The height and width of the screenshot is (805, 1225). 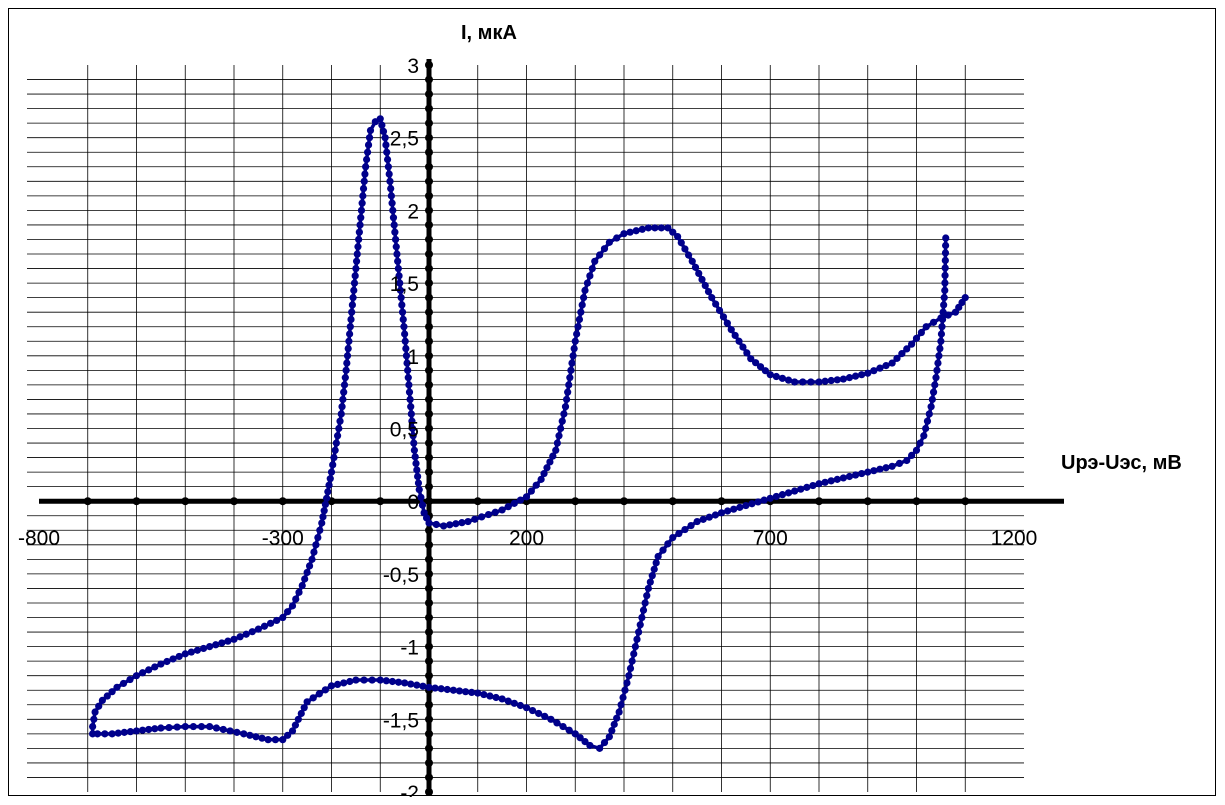 I want to click on y-tick-label: -2, so click(x=409, y=789).